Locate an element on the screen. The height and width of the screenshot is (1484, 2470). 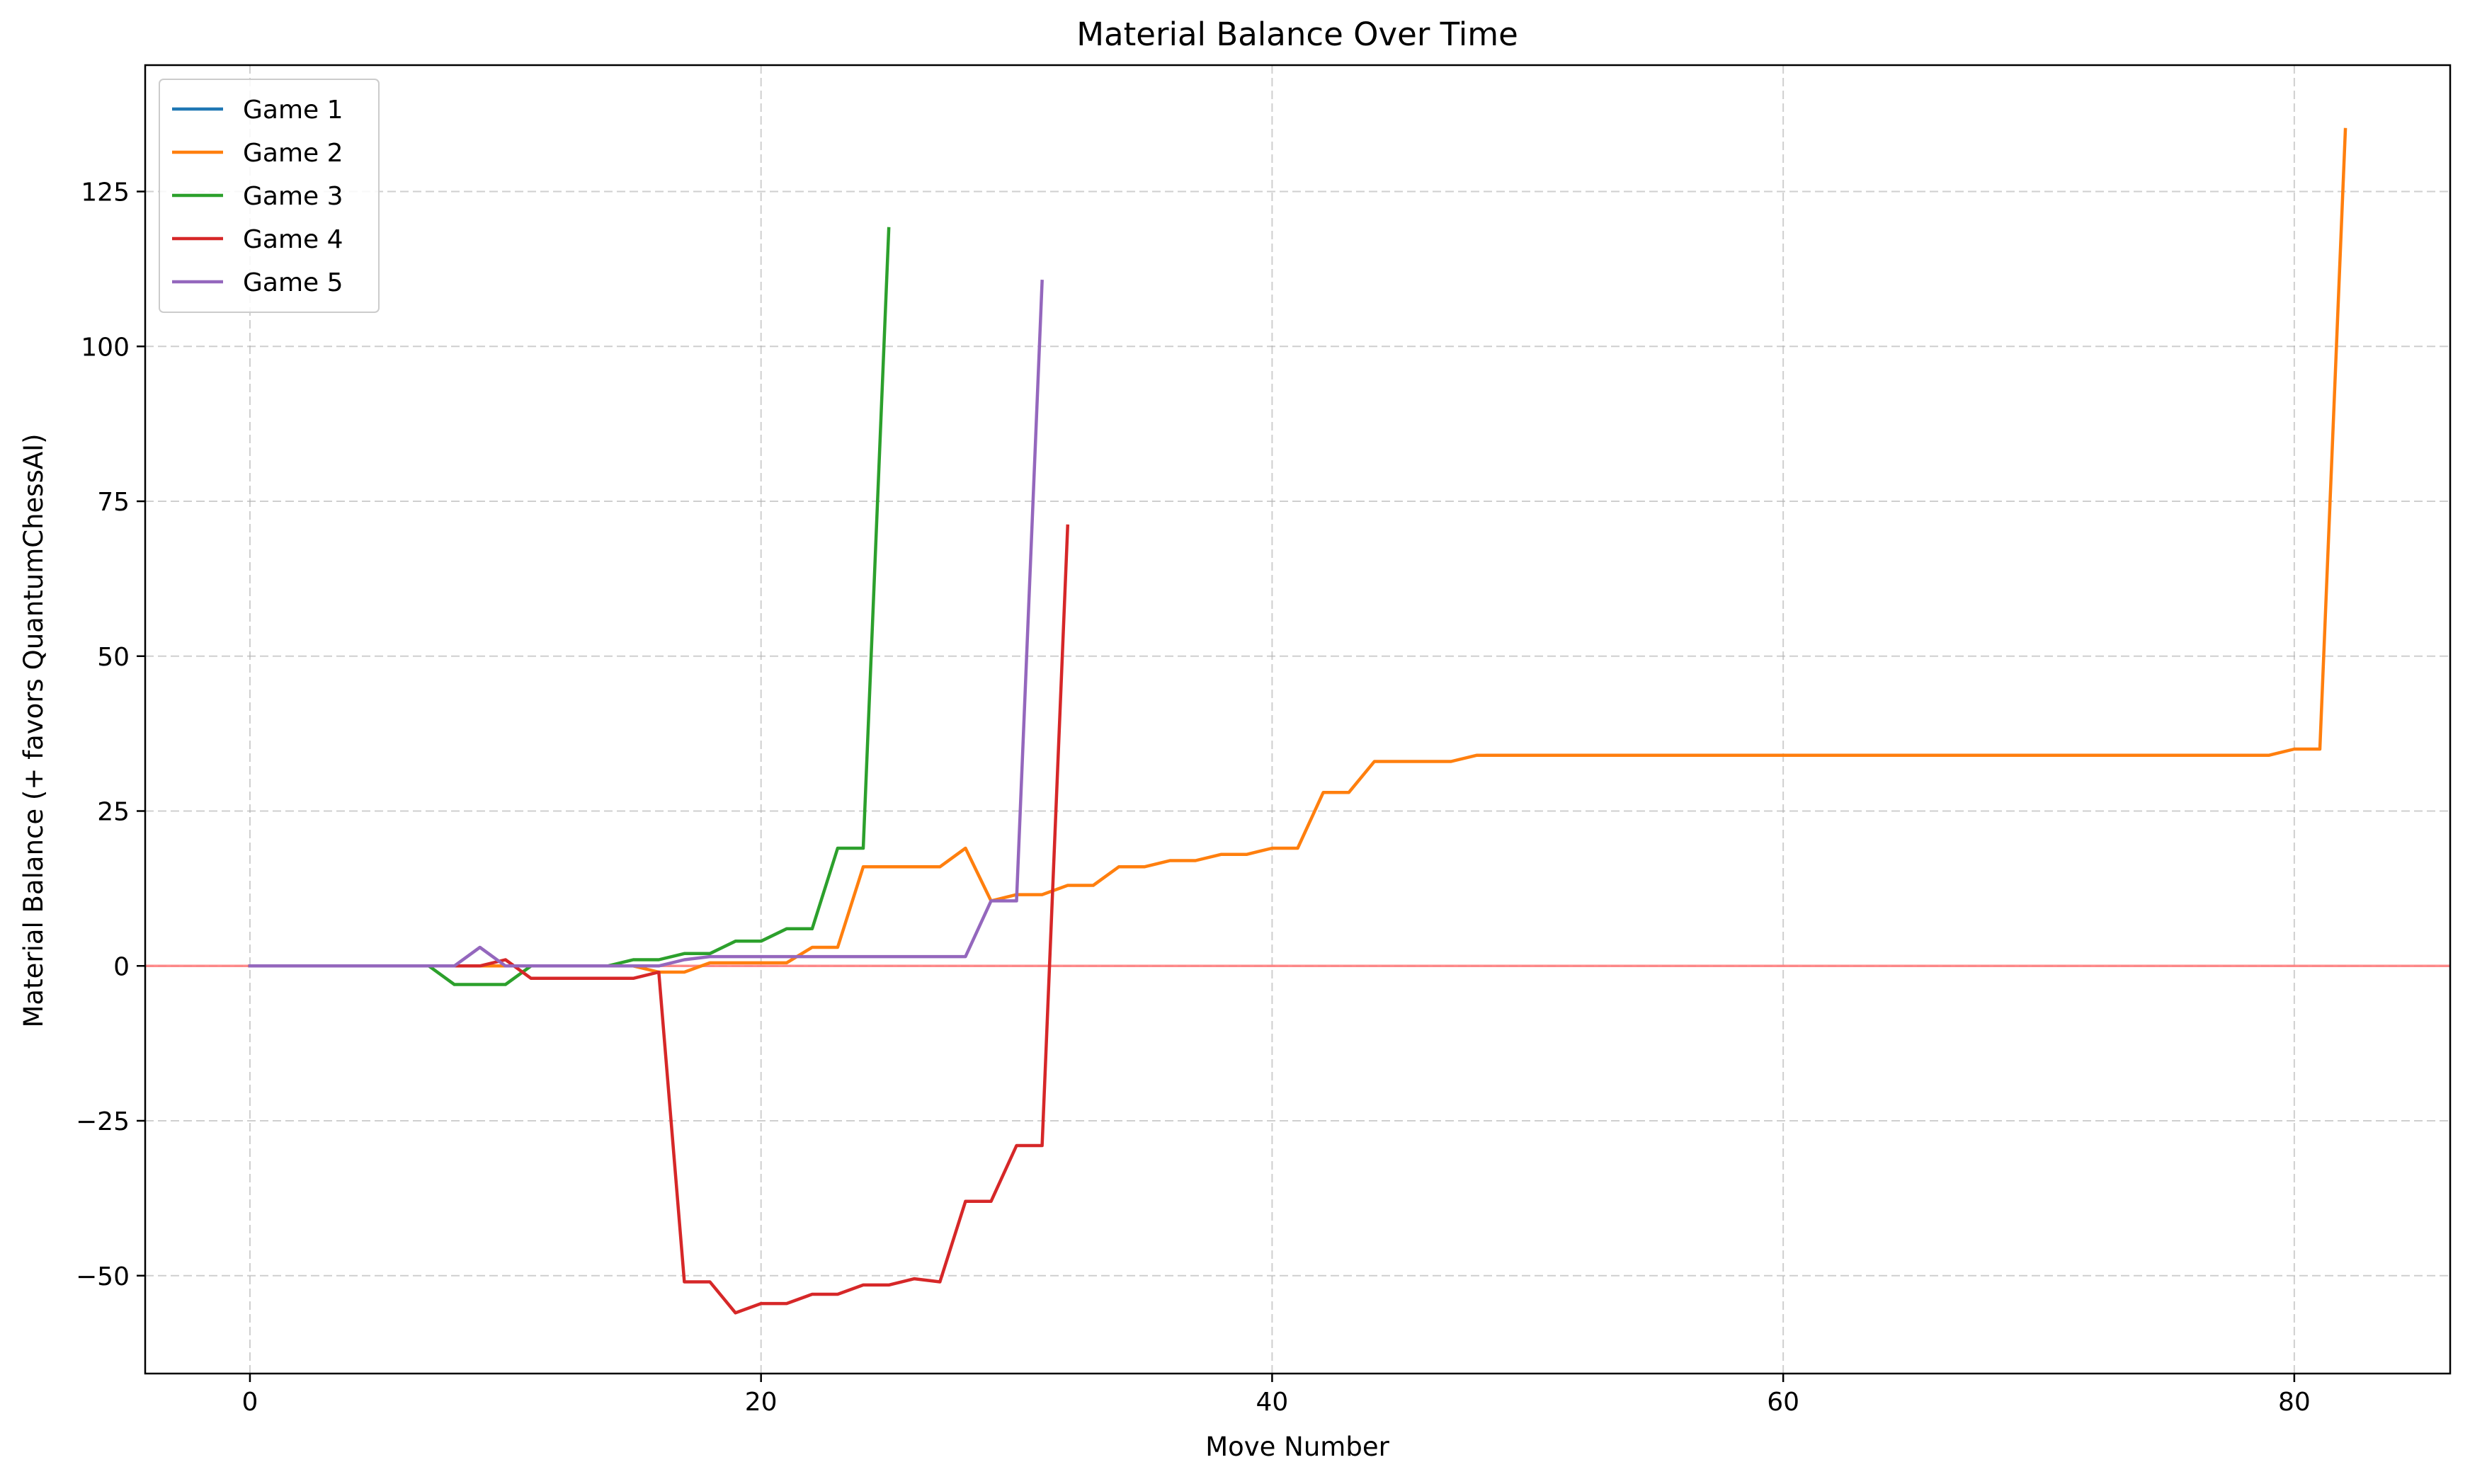
y-tick-label: 25 is located at coordinates (113, 812).